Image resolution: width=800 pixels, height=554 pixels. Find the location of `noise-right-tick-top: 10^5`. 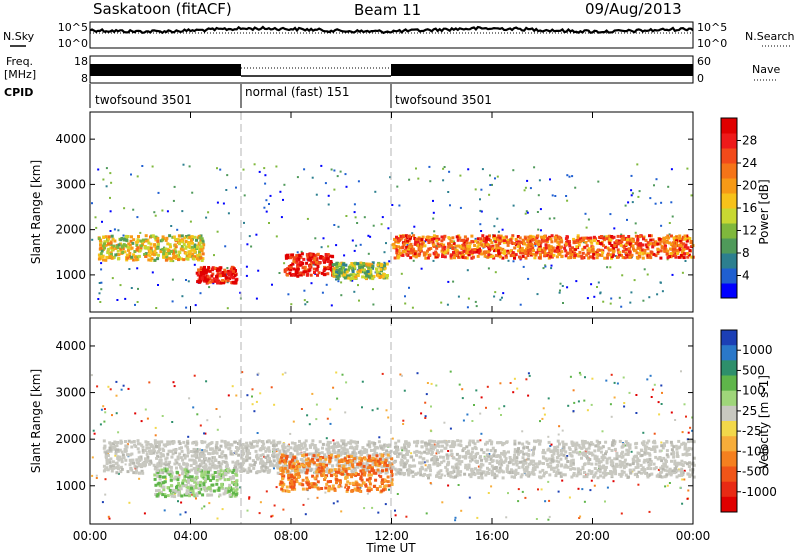

noise-right-tick-top: 10^5 is located at coordinates (712, 27).